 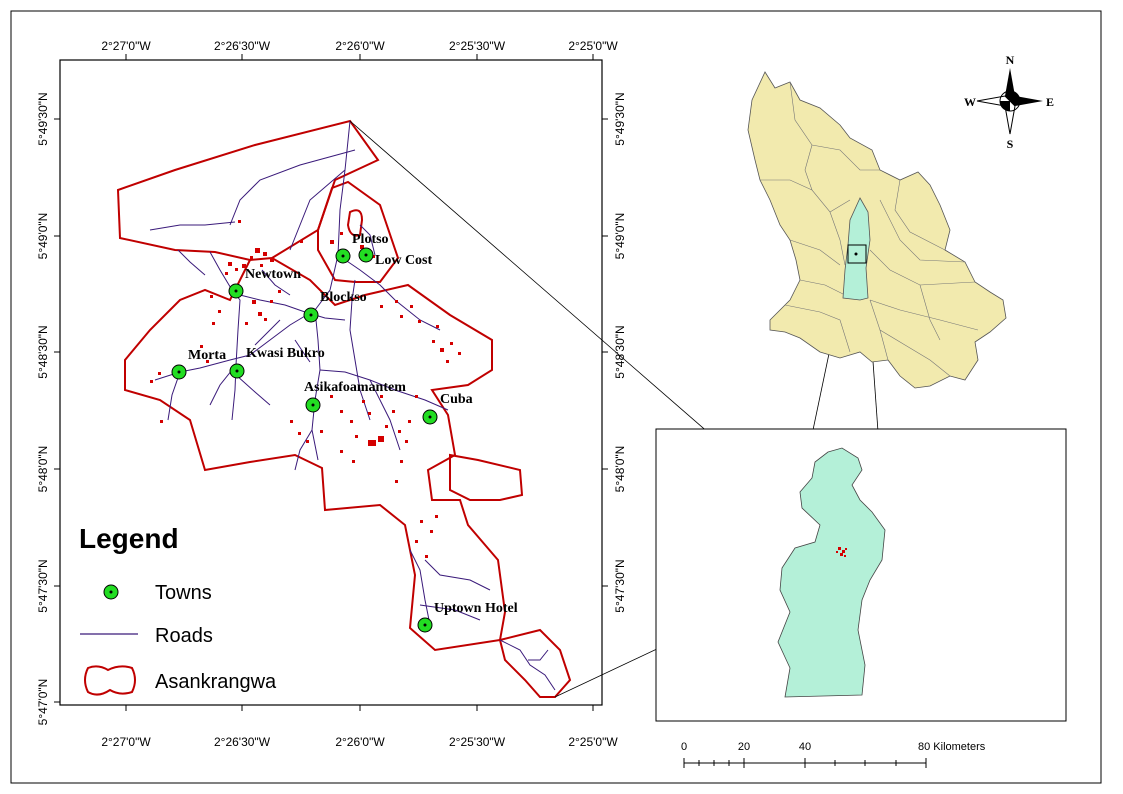 I want to click on scale-label-80-km: 80 Kilometers, so click(x=952, y=747).